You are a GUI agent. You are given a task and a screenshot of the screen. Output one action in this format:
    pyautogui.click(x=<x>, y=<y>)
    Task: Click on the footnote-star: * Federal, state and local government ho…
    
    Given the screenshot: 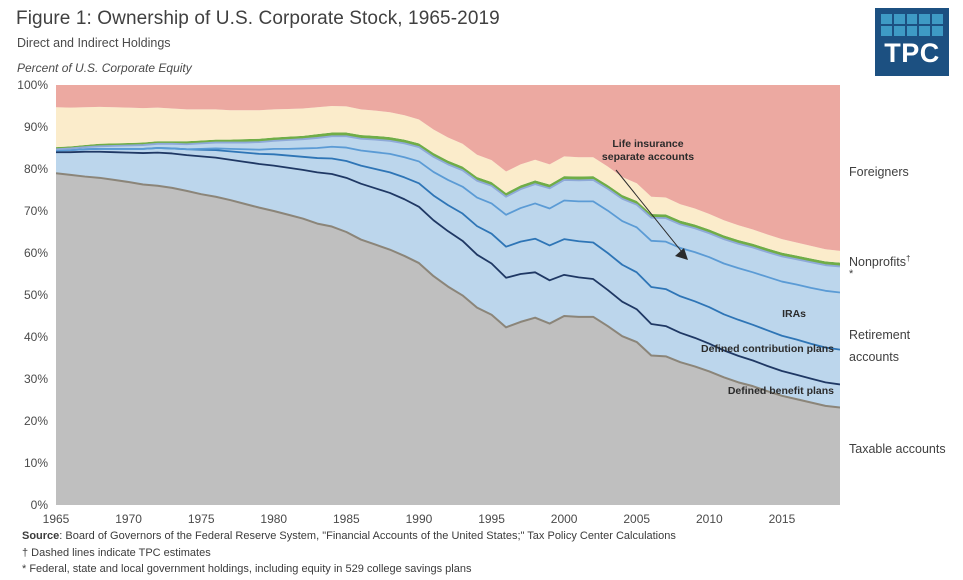 What is the action you would take?
    pyautogui.click(x=247, y=569)
    